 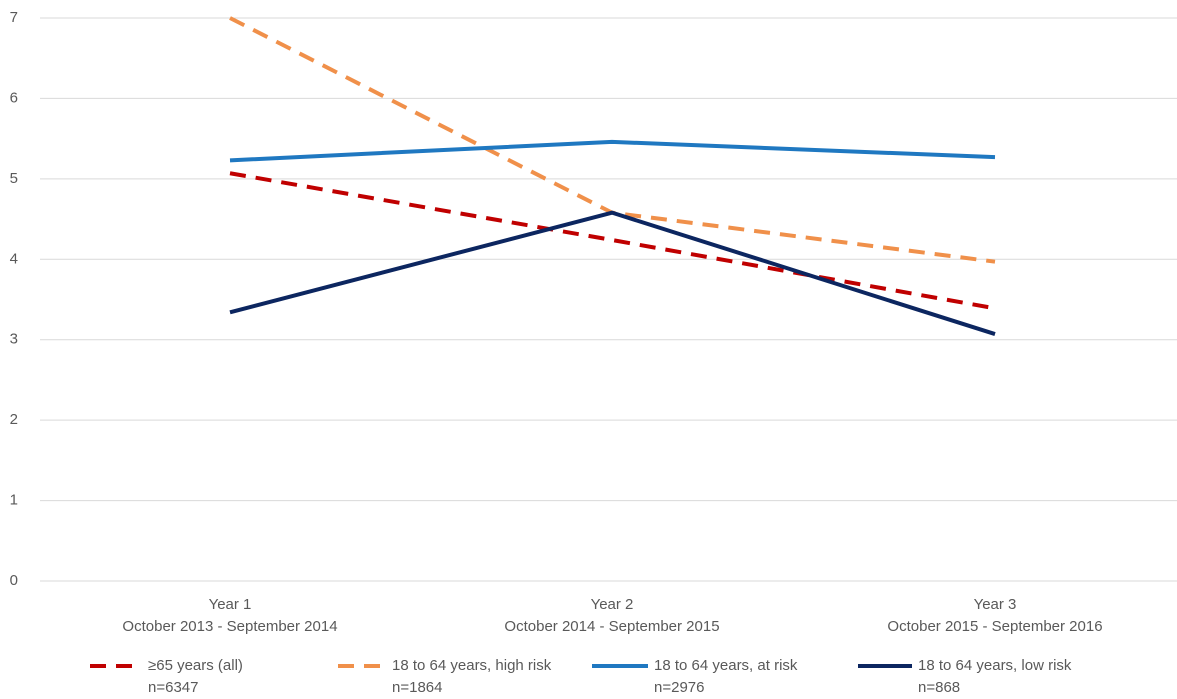 I want to click on y-tick-label: 5, so click(x=14, y=178).